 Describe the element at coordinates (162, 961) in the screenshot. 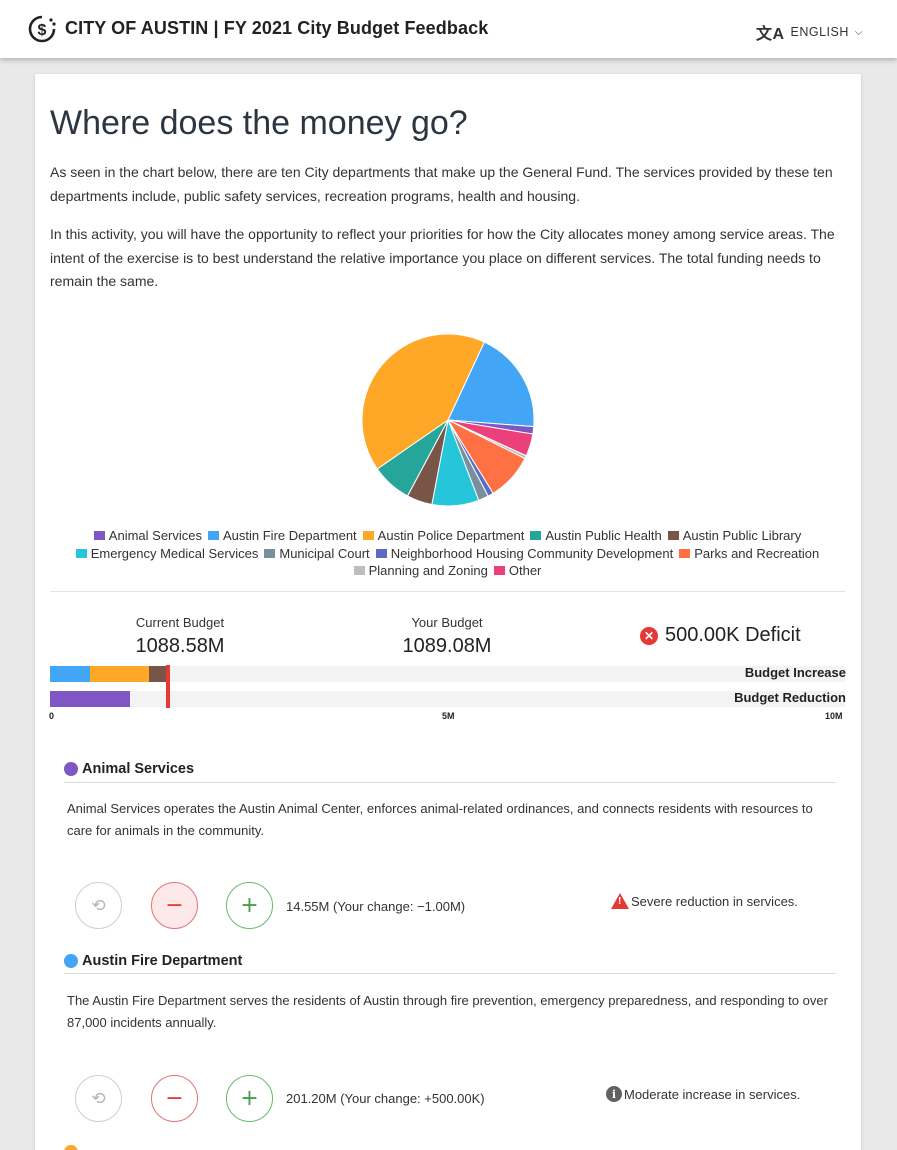

I see `department-name: Austin Fire Department` at that location.